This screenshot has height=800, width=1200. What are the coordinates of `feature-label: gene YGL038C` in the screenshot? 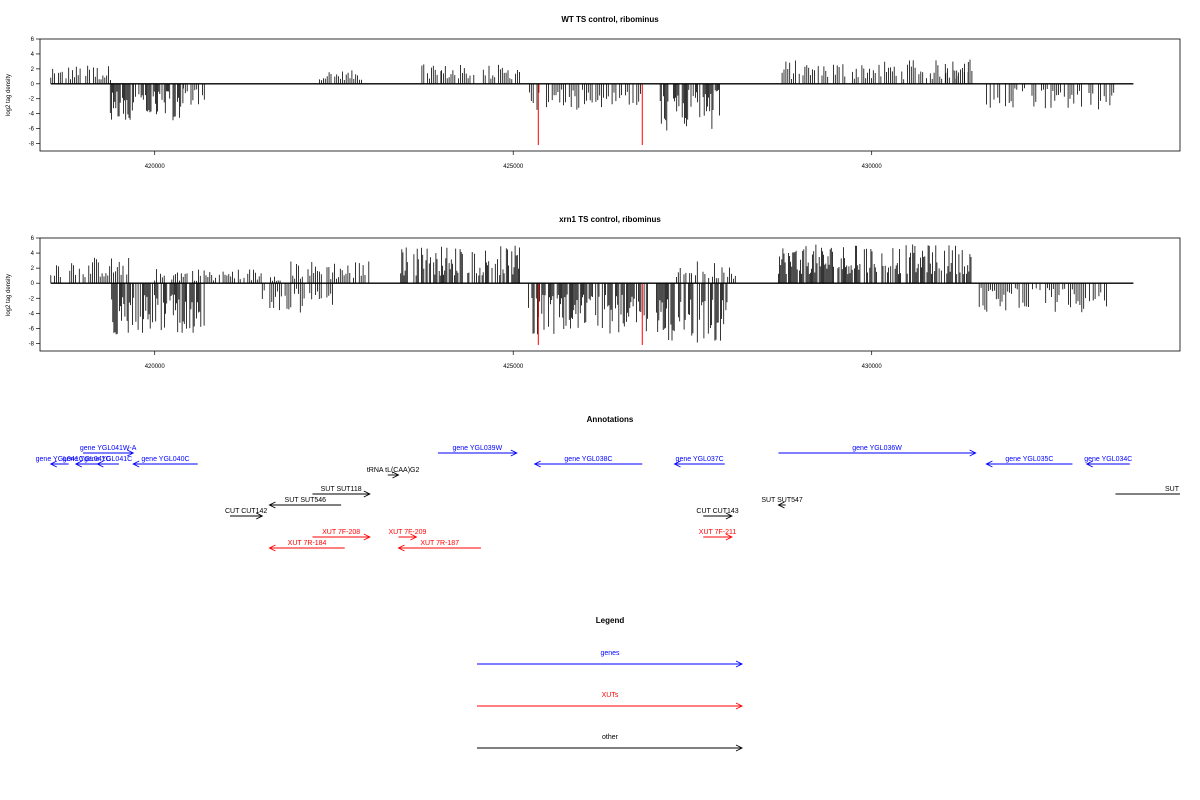 It's located at (588, 459).